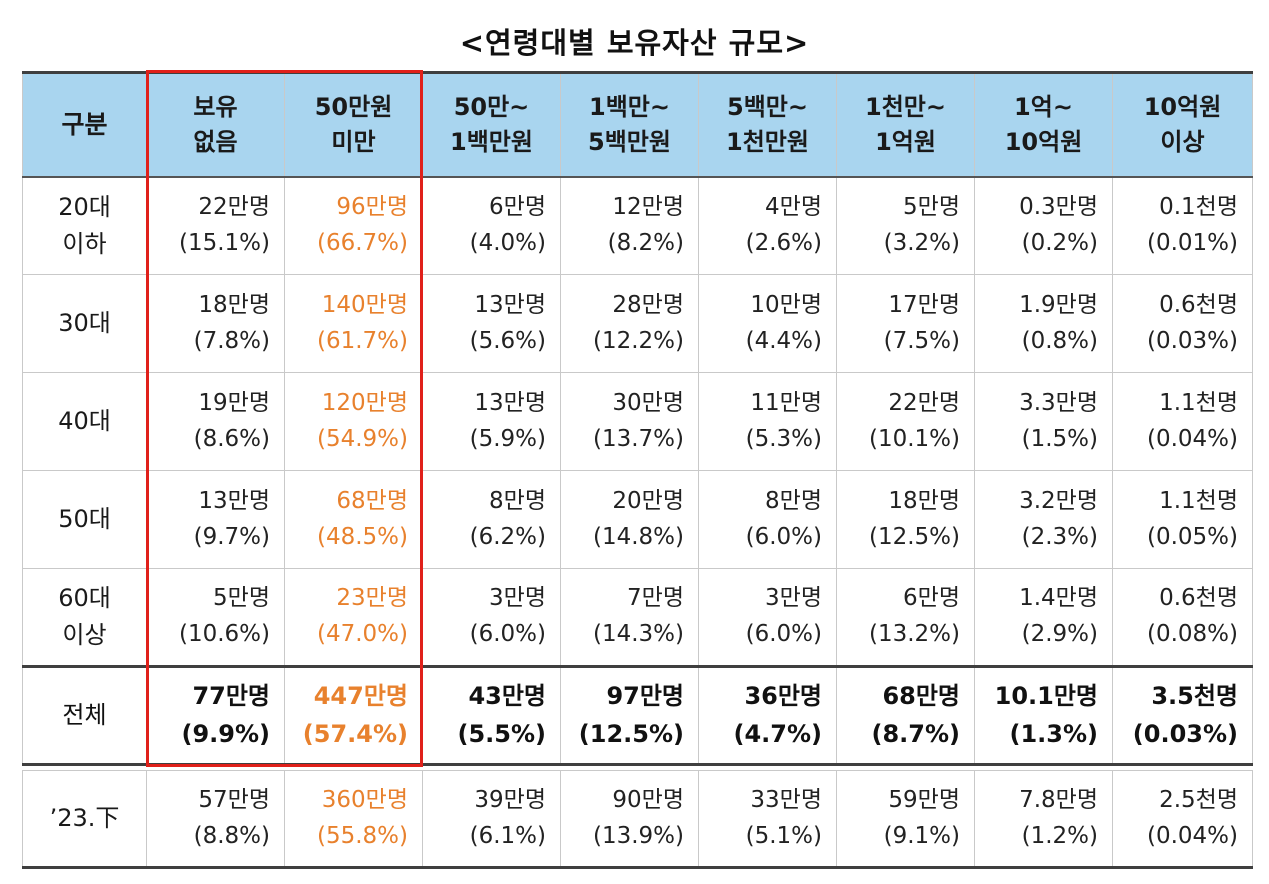 Image resolution: width=1269 pixels, height=884 pixels. What do you see at coordinates (1182, 819) in the screenshot?
I see `table-cell: 2.5천명 (0.04%)` at bounding box center [1182, 819].